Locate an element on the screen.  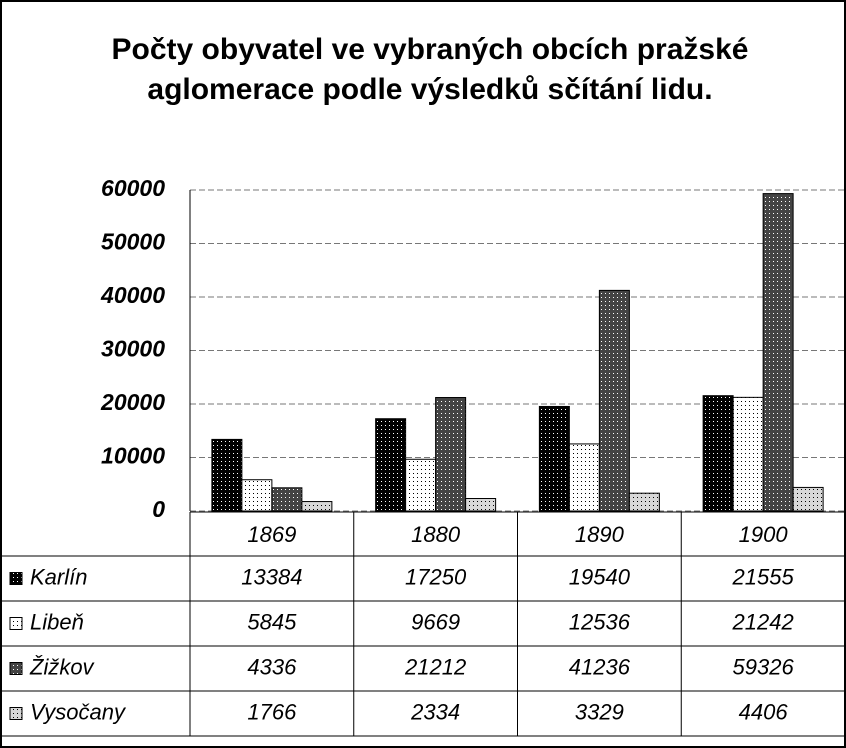
table-cell: 21242 is located at coordinates (763, 621).